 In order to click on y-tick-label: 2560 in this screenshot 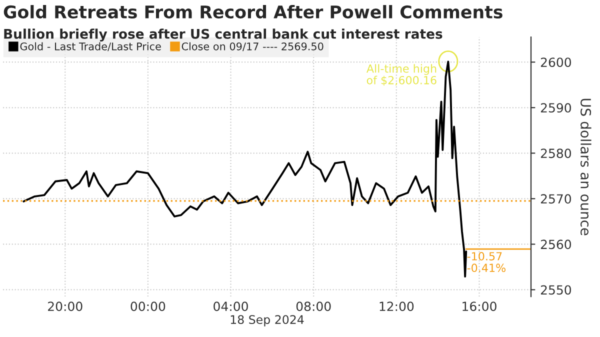, I will do `click(556, 245)`.